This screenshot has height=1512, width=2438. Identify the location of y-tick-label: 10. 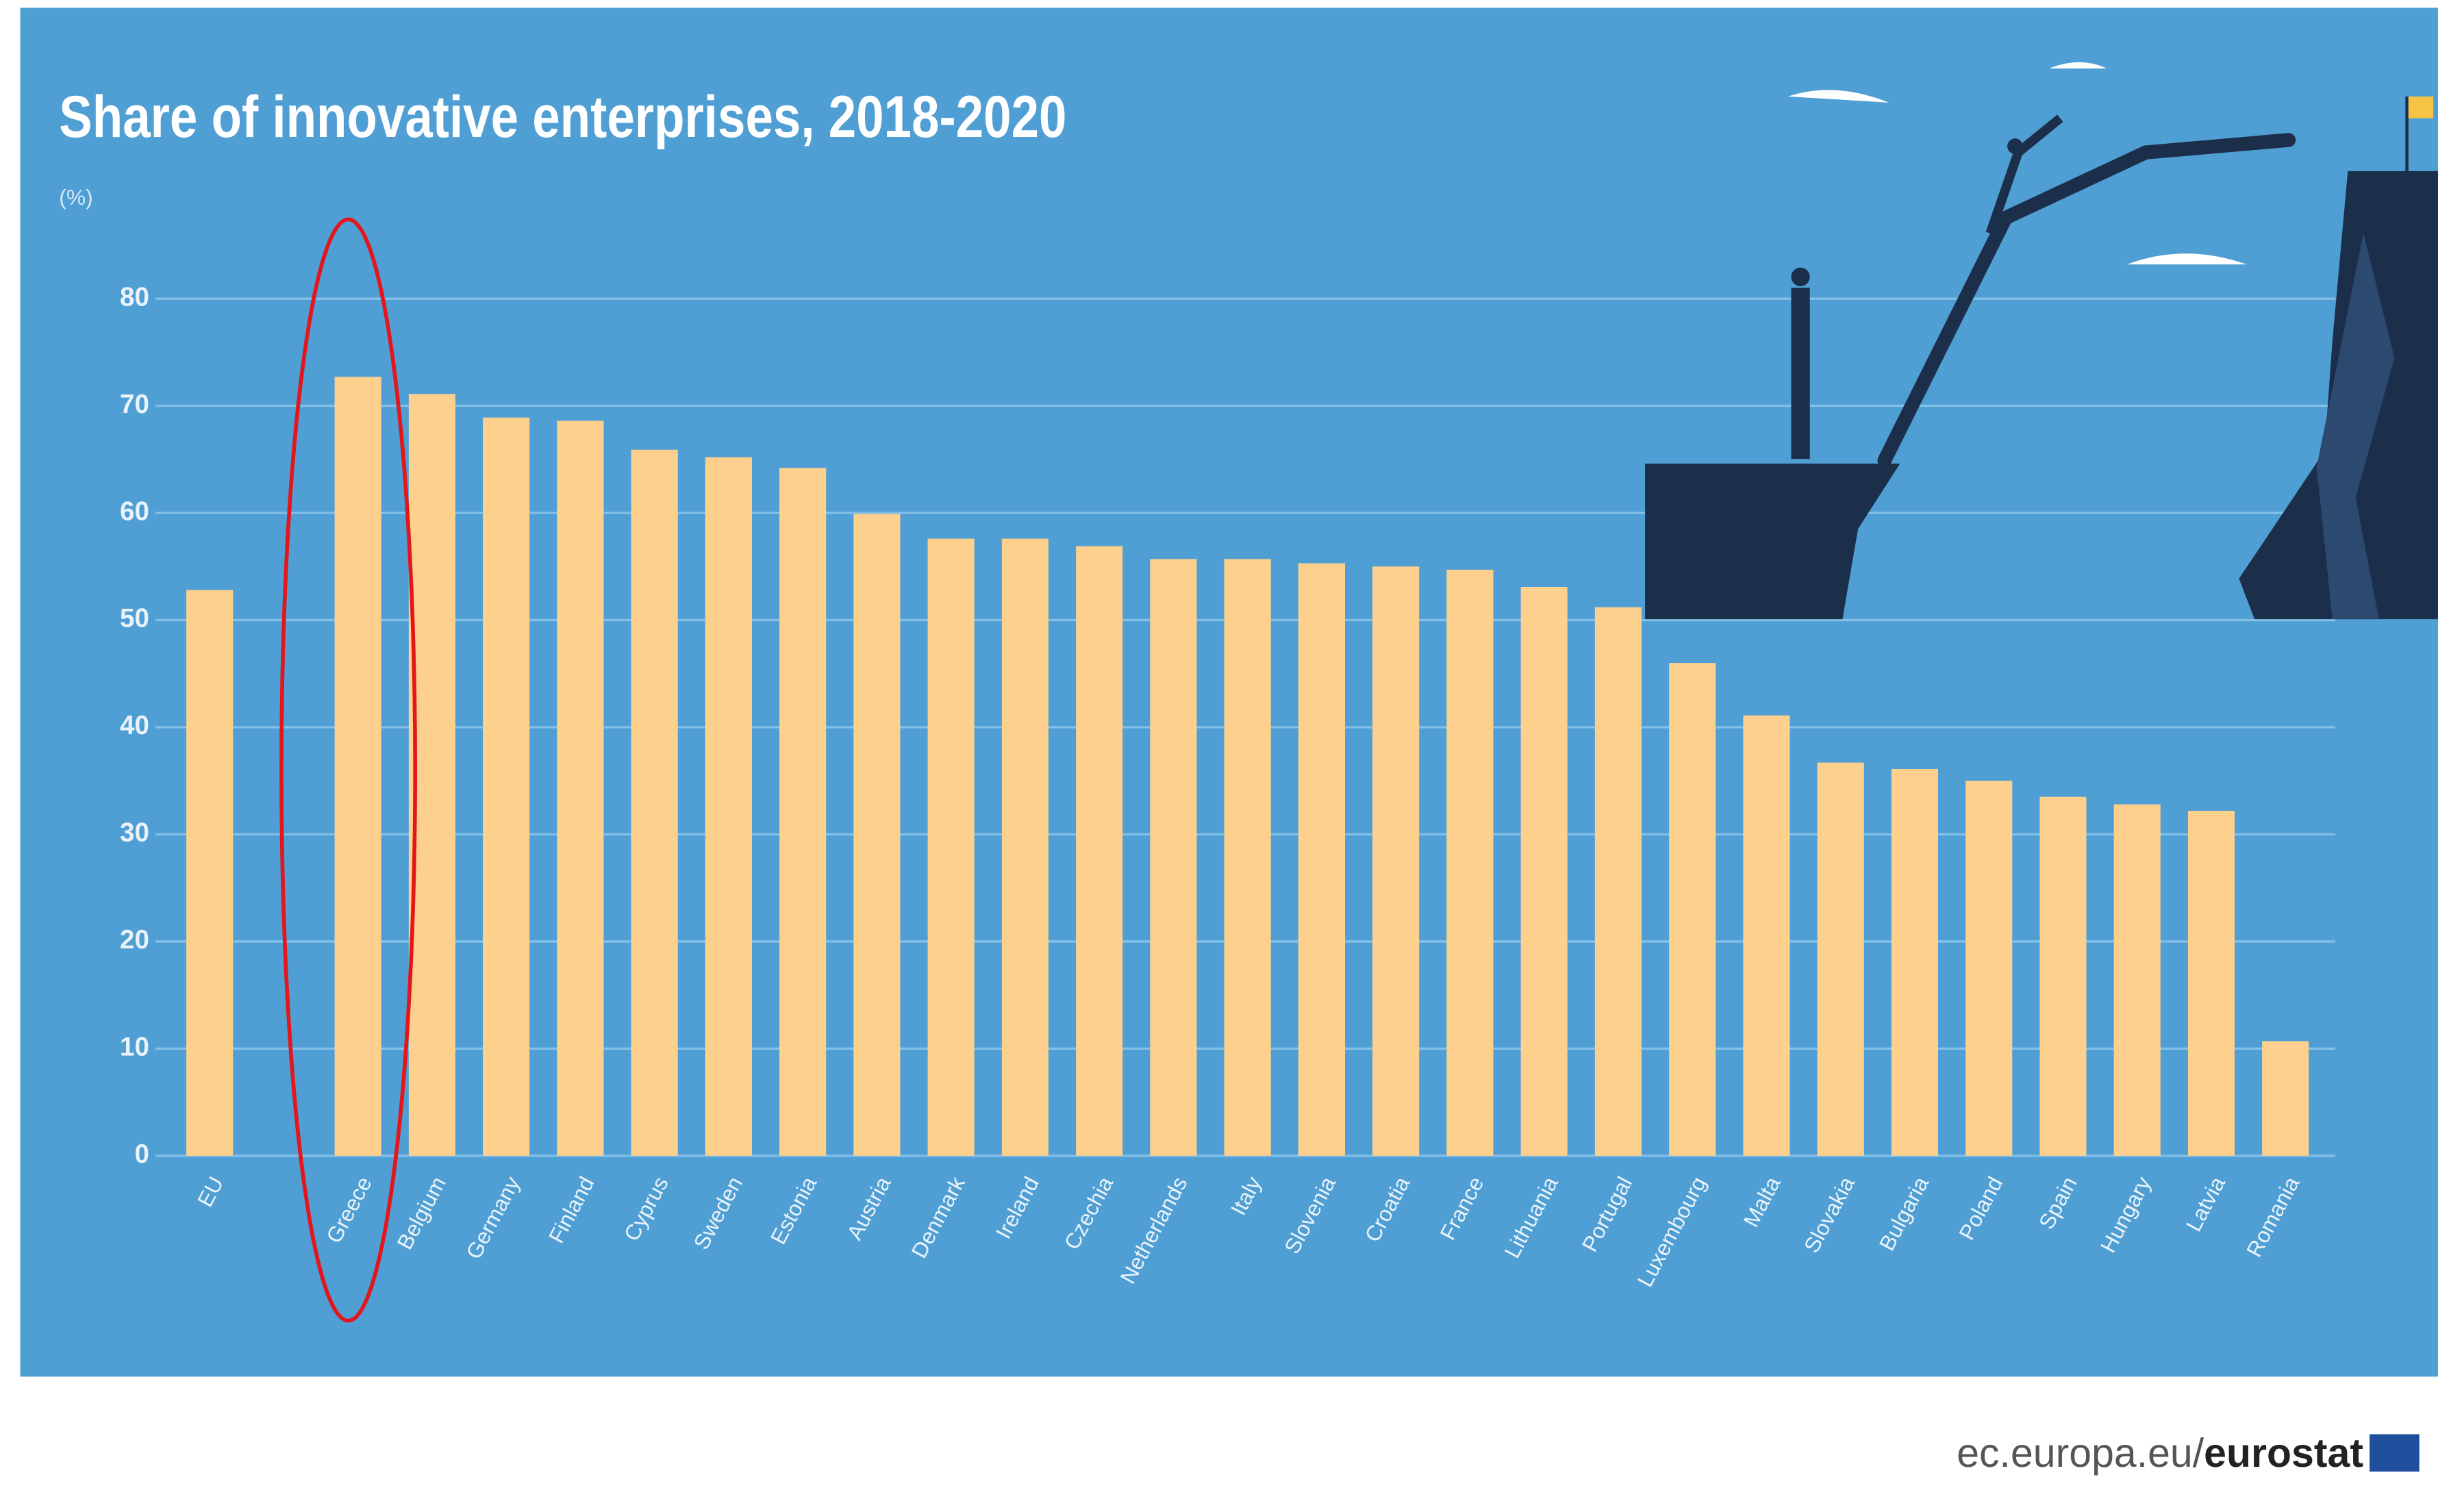
(134, 1047).